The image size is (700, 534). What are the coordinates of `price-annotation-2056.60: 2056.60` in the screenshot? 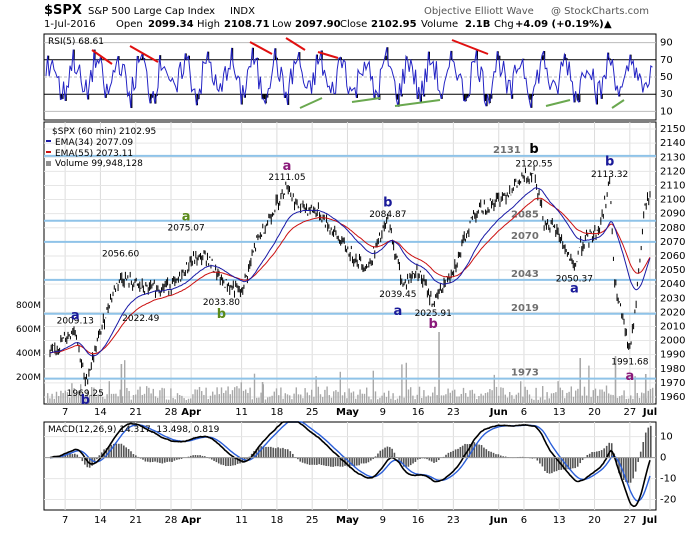 It's located at (120, 255).